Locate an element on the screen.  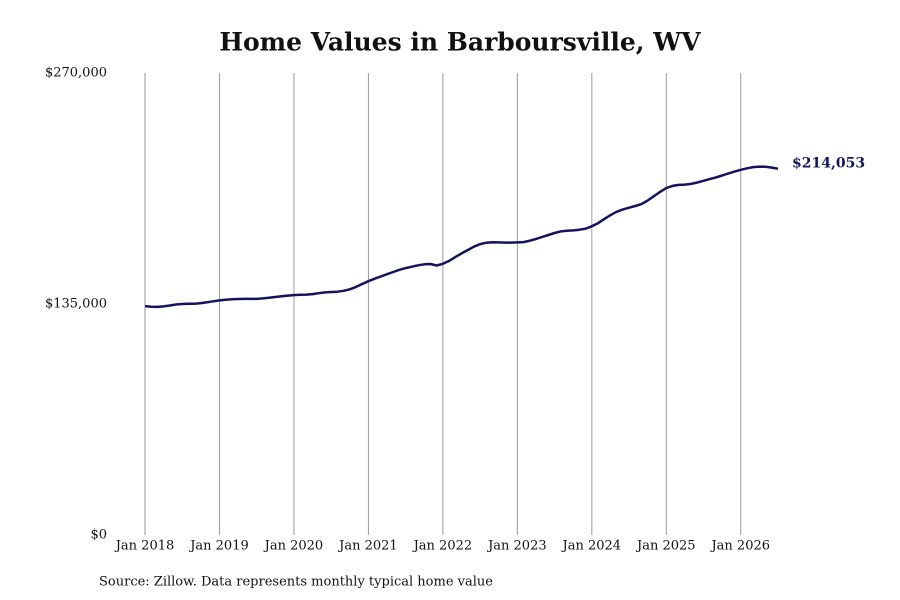
x-tick-label: Jan 2024 is located at coordinates (591, 546).